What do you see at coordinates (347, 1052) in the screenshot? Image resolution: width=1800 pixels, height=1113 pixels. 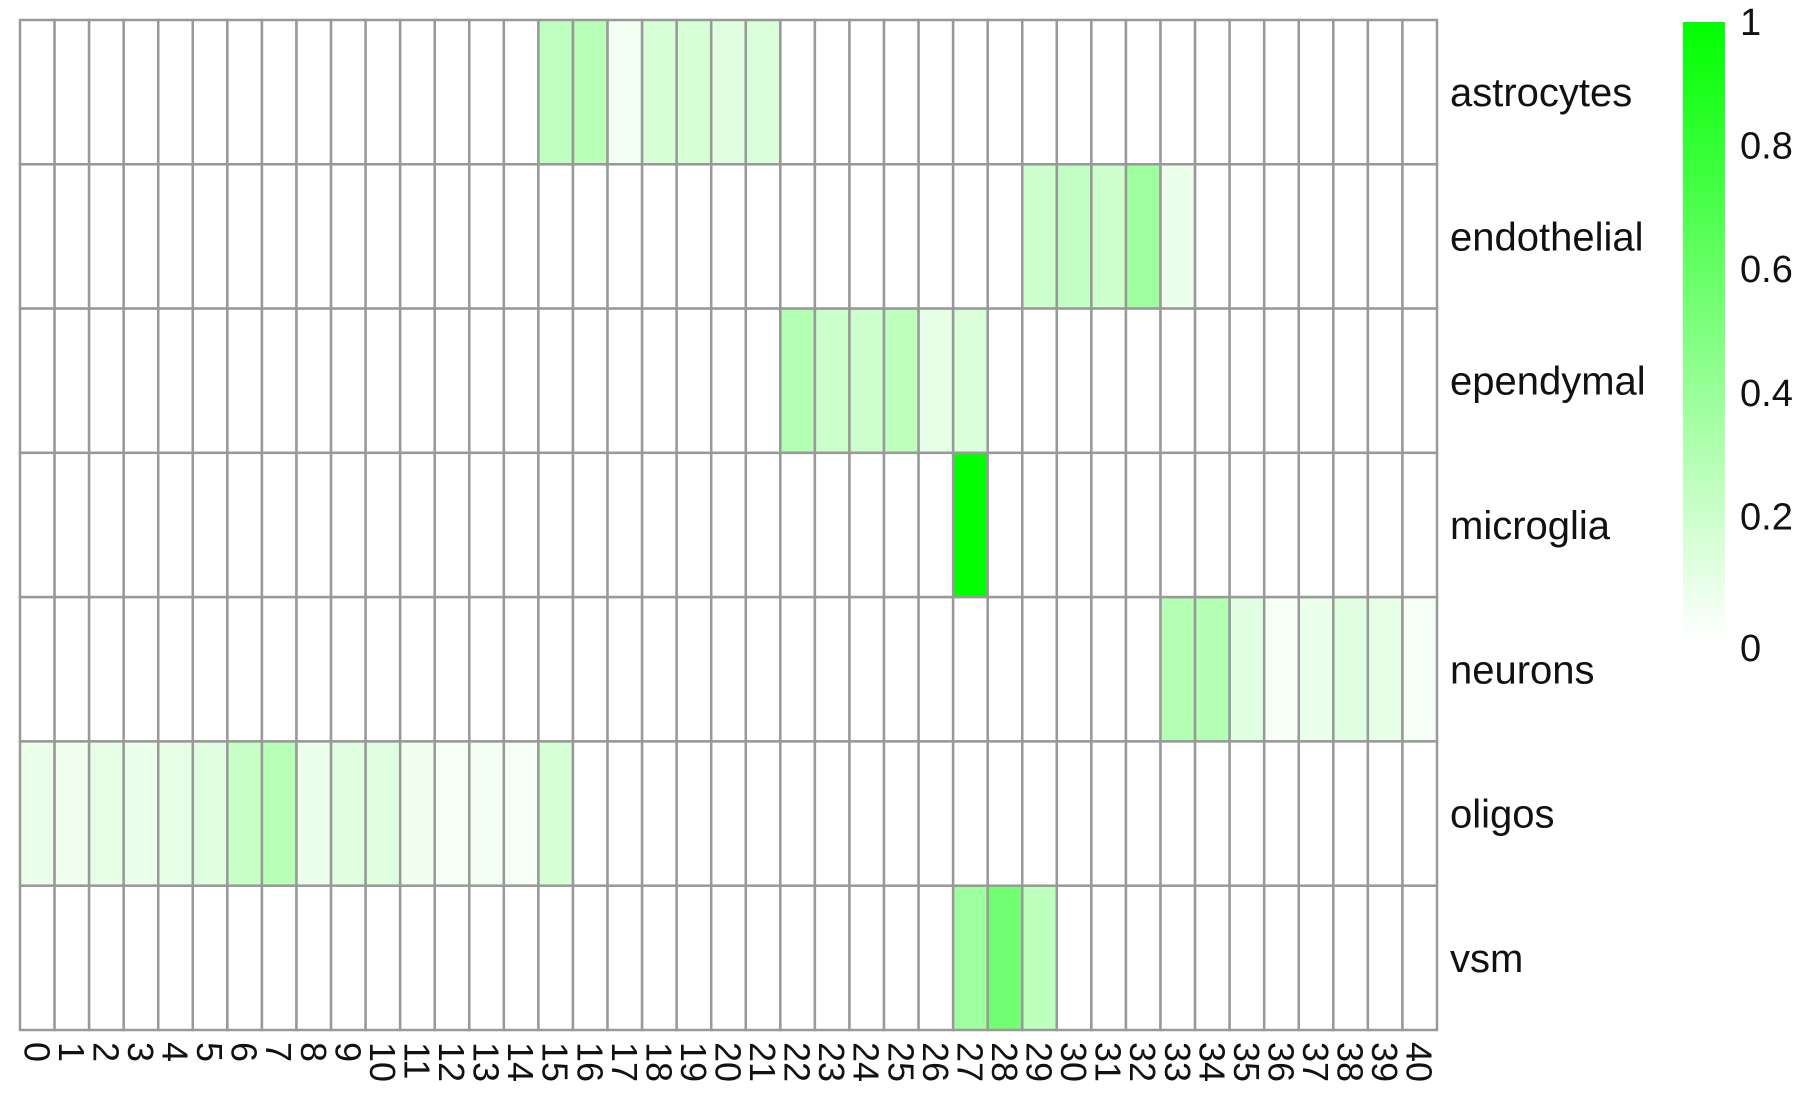 I see `column-label-9: 9` at bounding box center [347, 1052].